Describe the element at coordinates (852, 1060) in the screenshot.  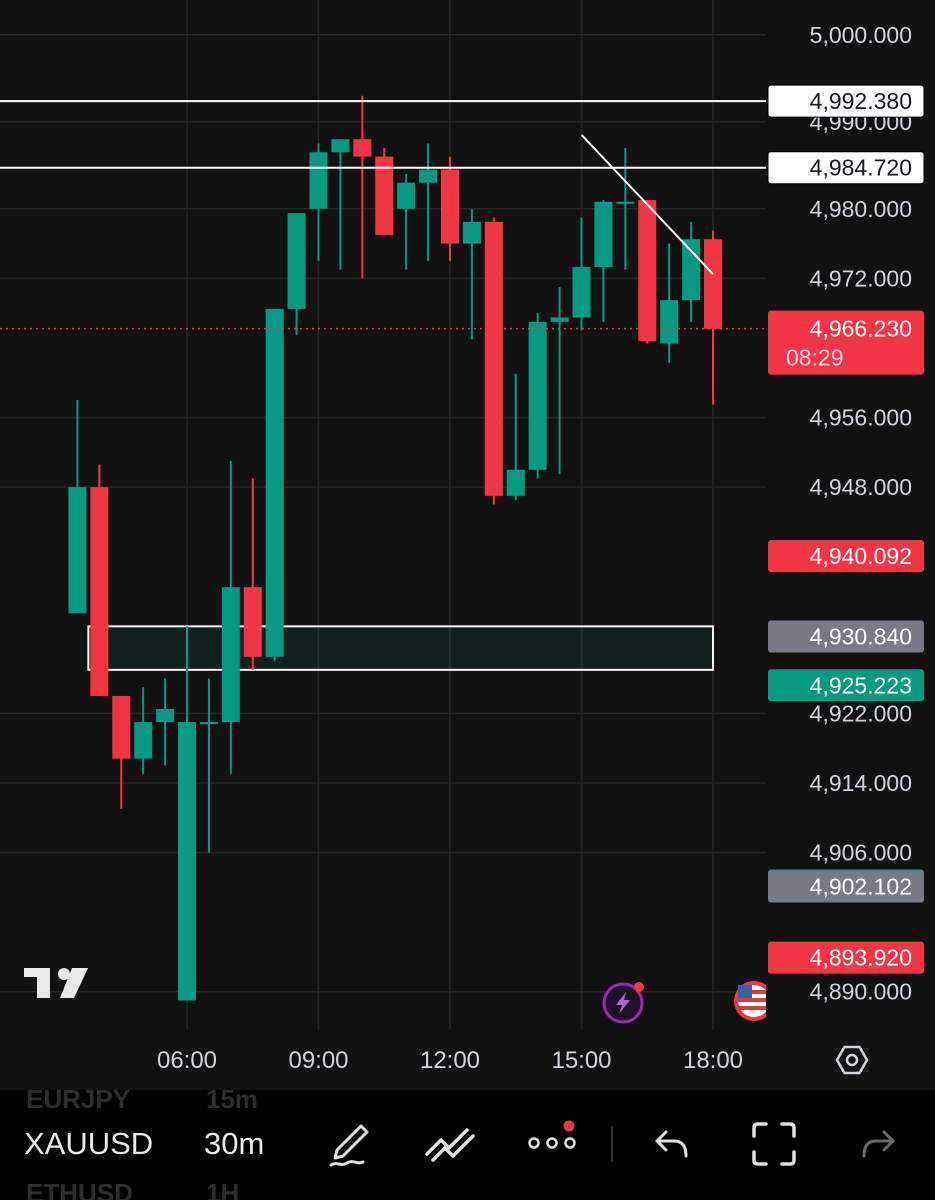
I see `settings-icon` at that location.